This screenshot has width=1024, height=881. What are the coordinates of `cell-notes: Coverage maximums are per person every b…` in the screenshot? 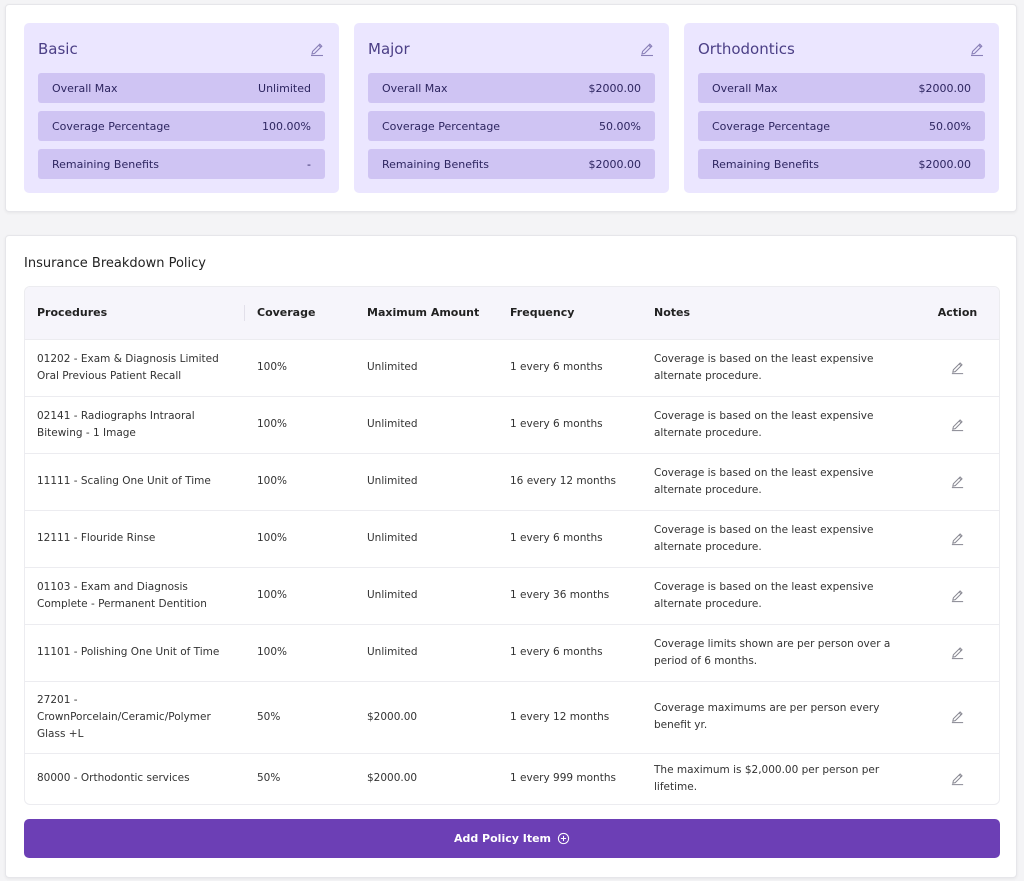 It's located at (778, 716).